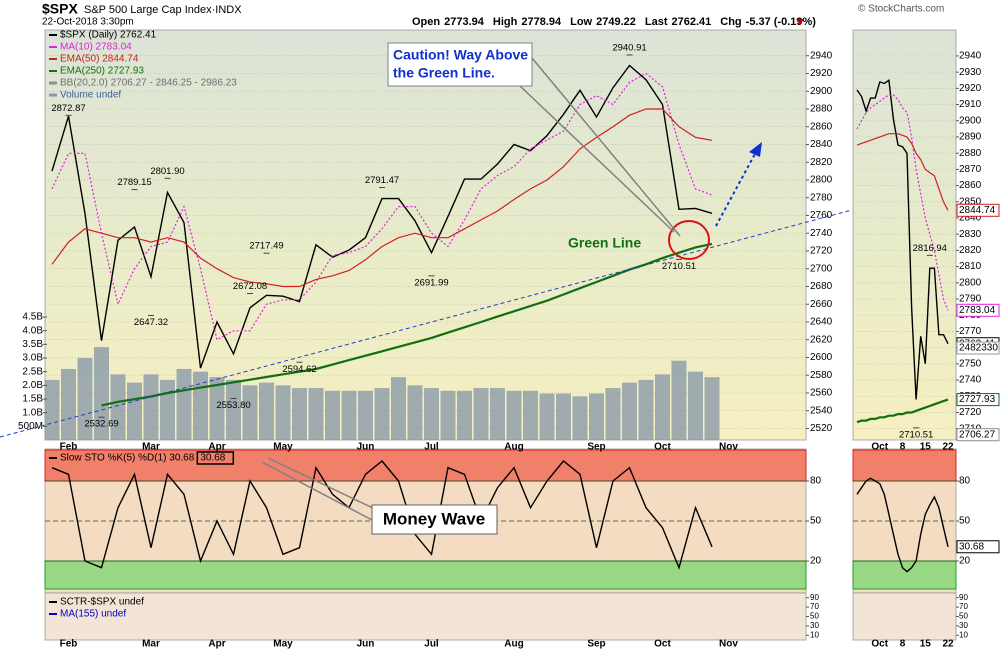 The image size is (1000, 650). I want to click on x-tick-label: Jul, so click(431, 447).